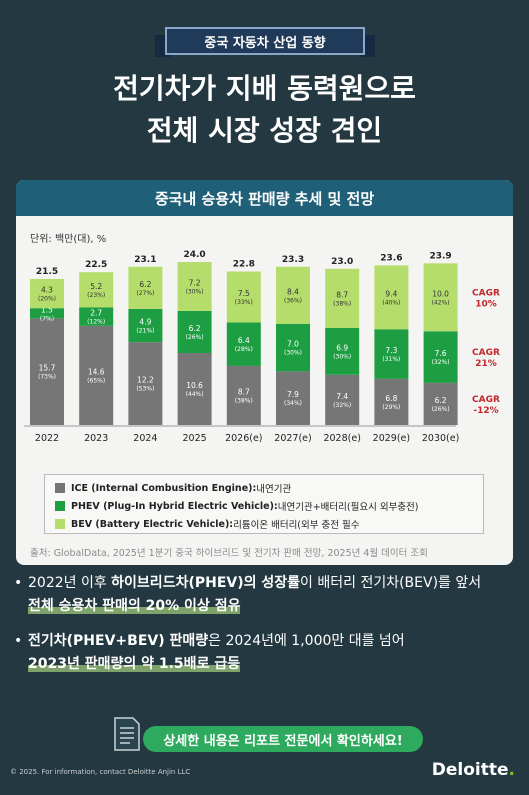 This screenshot has width=529, height=795. I want to click on value-label-ice-5: 7.9, so click(293, 394).